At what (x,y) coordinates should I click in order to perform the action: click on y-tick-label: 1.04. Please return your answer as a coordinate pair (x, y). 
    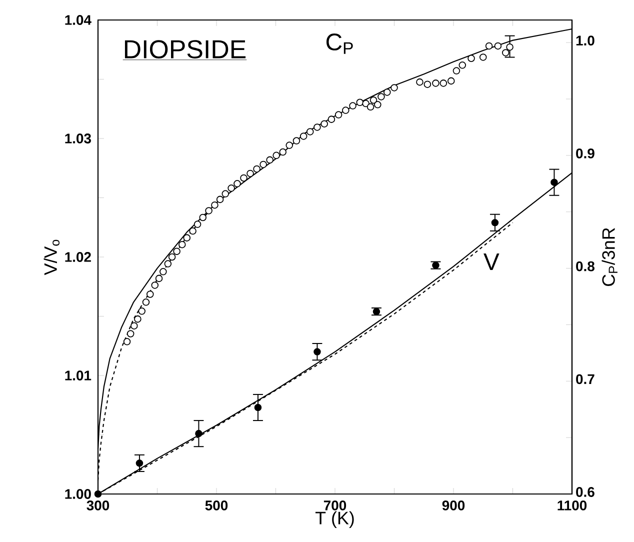
    Looking at the image, I should click on (78, 20).